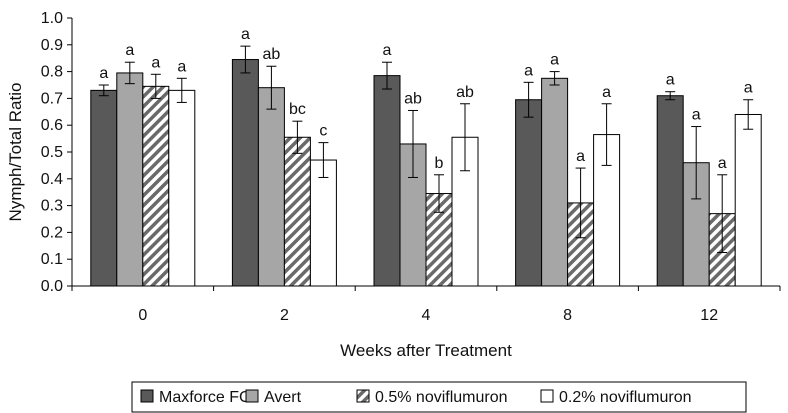  Describe the element at coordinates (297, 109) in the screenshot. I see `significance-letter: bc` at that location.